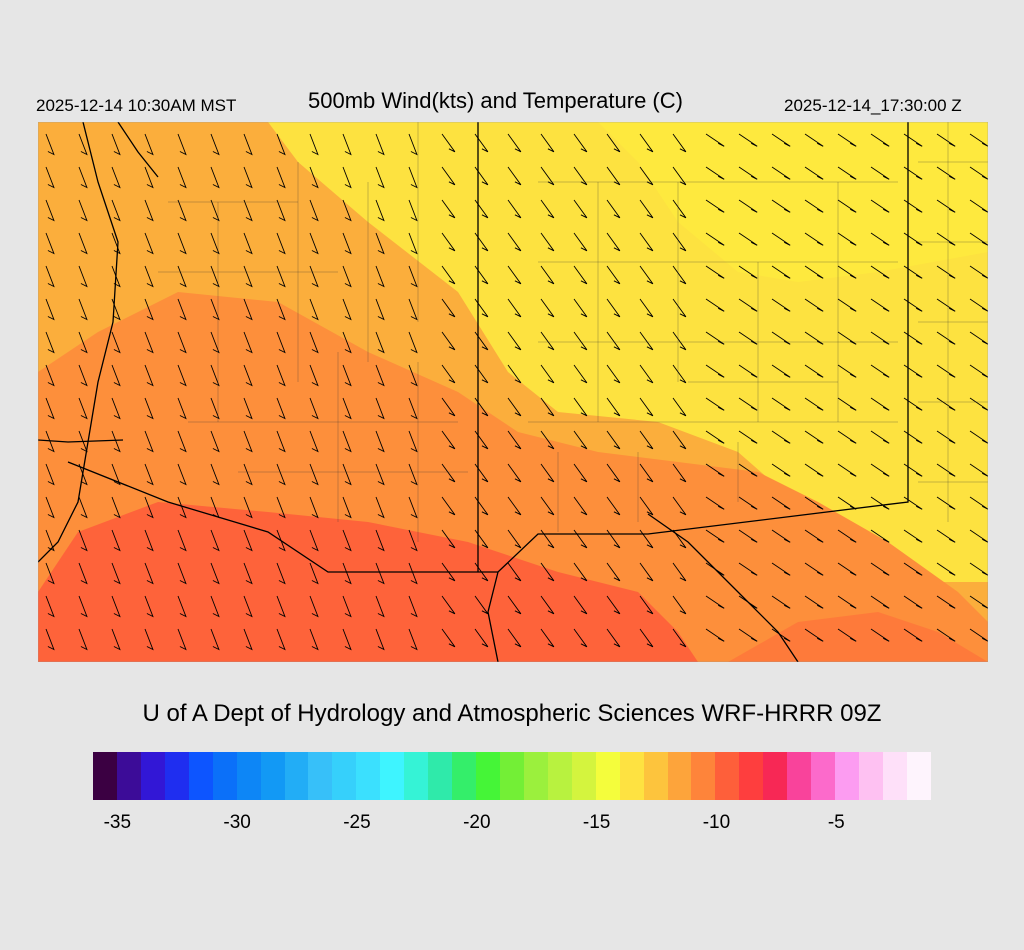  What do you see at coordinates (495, 100) in the screenshot?
I see `map-title: 500mb Wind(kts) and Temperature (C)` at bounding box center [495, 100].